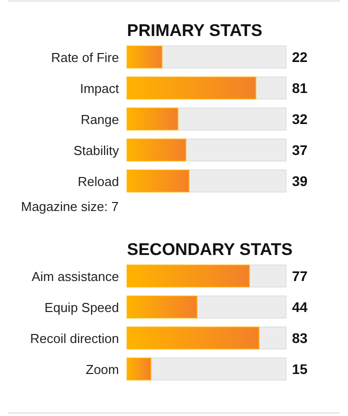  Describe the element at coordinates (85, 57) in the screenshot. I see `y-tick-label: Rate of Fire` at that location.